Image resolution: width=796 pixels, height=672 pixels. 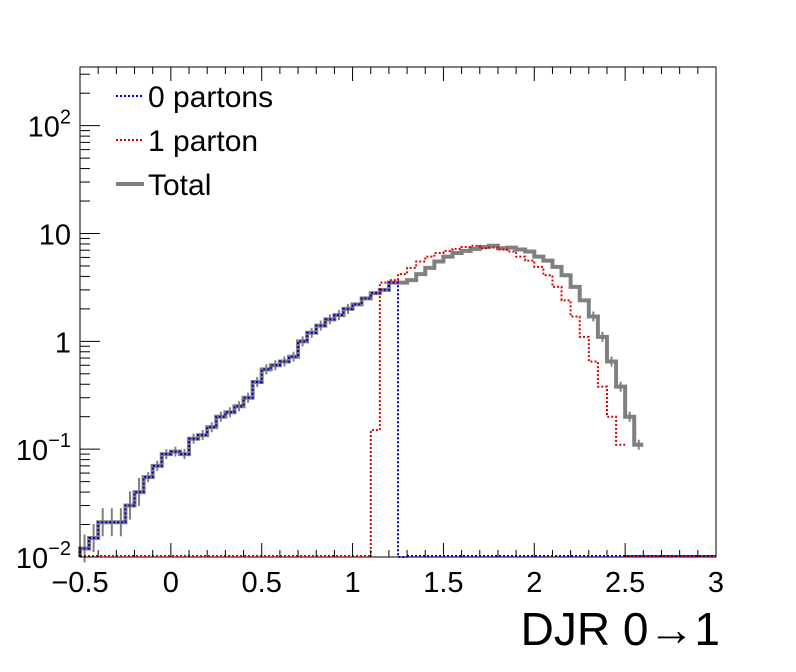 I want to click on y-tick-value: 1, so click(x=63, y=343).